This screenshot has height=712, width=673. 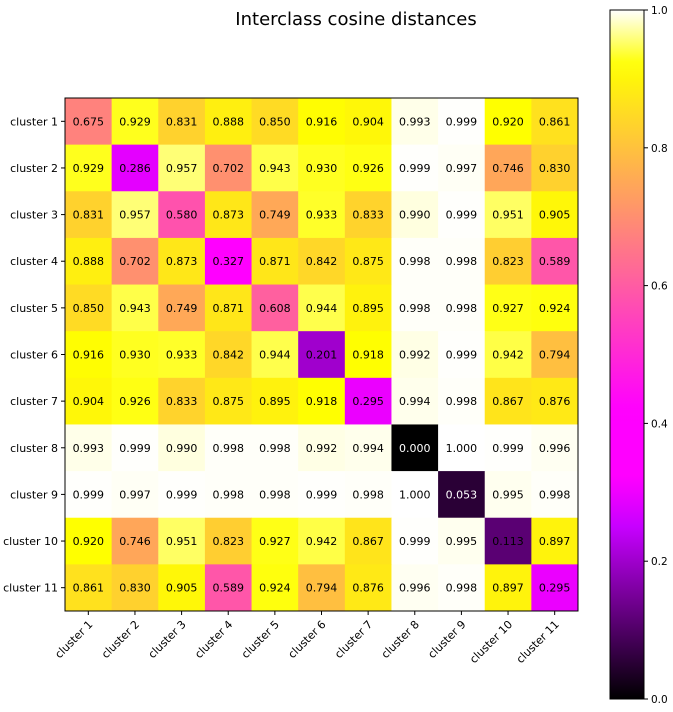 I want to click on y-tick-label: cluster 11, so click(x=30, y=588).